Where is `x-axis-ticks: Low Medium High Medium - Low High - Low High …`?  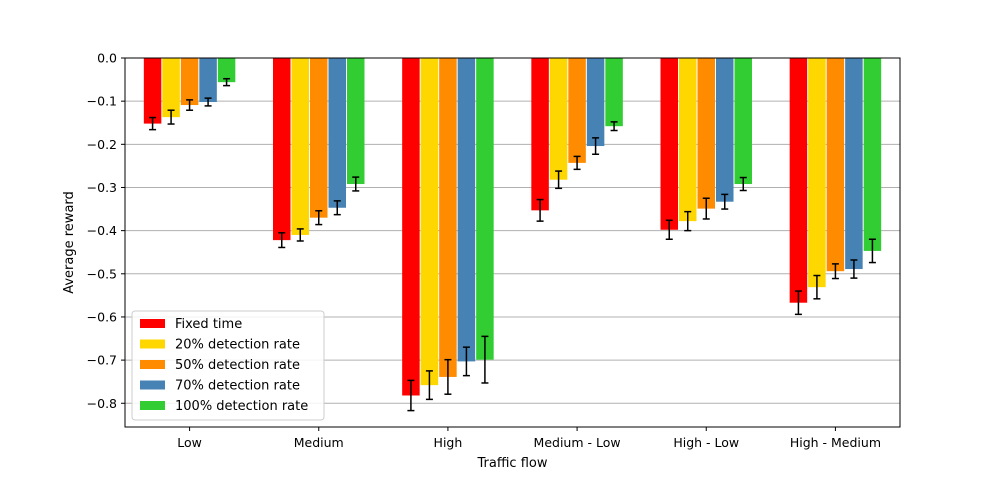 x-axis-ticks: Low Medium High Medium - Low High - Low High … is located at coordinates (529, 438).